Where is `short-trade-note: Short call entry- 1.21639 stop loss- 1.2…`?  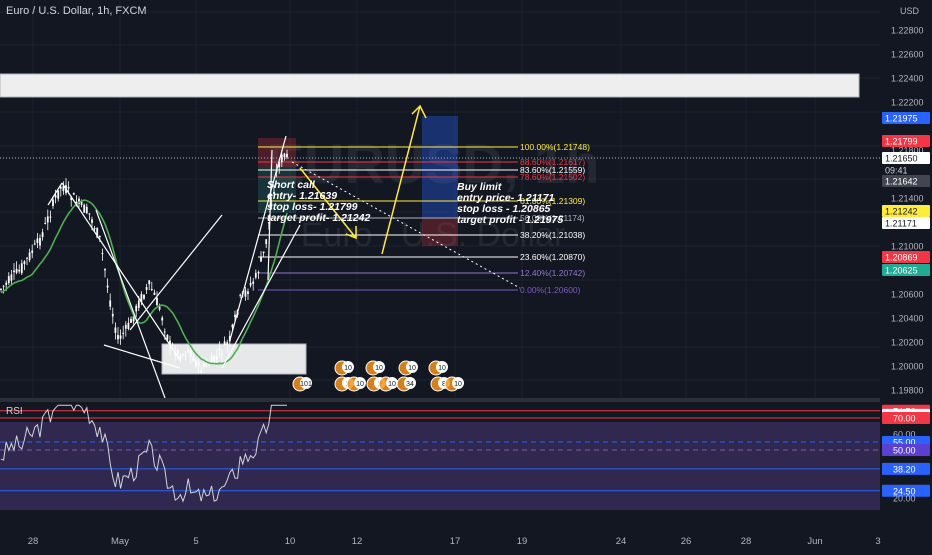
short-trade-note: Short call entry- 1.21639 stop loss- 1.2… is located at coordinates (318, 201).